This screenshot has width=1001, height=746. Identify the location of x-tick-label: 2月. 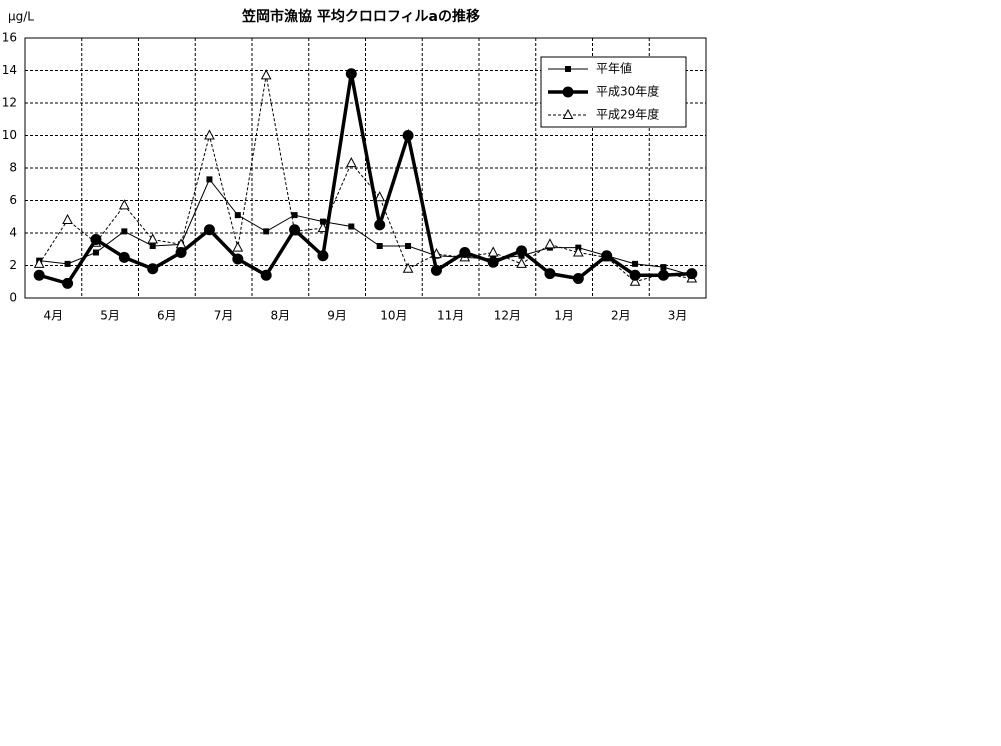
(621, 316).